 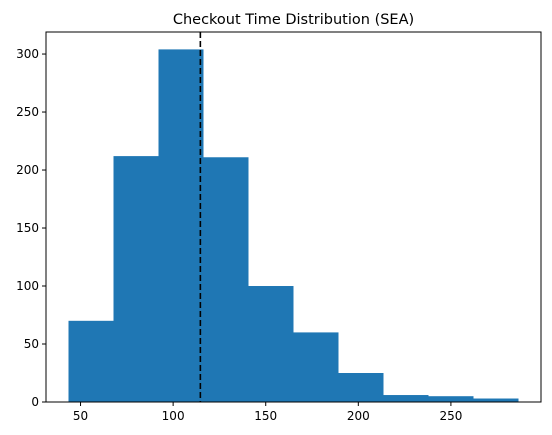 I want to click on y-tick-label: 250, so click(x=27, y=112).